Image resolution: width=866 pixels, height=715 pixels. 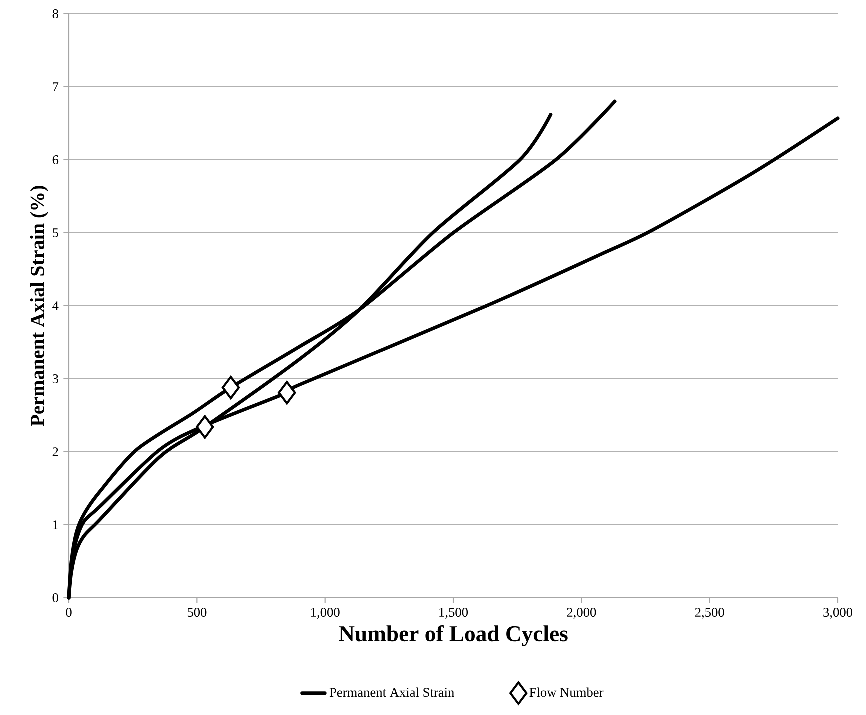 I want to click on legend-label: Flow Number, so click(x=567, y=693).